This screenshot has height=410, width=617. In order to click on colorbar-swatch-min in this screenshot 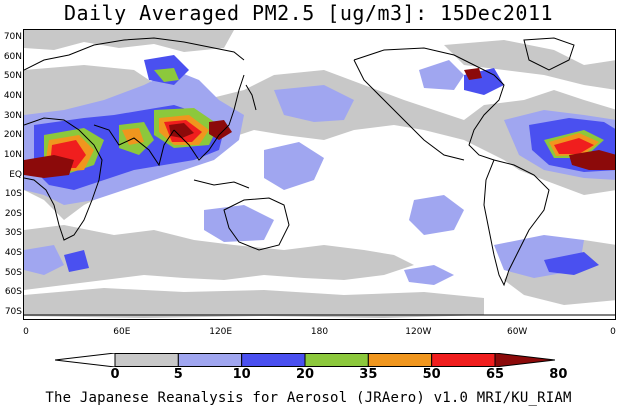, I will do `click(85, 360)`.